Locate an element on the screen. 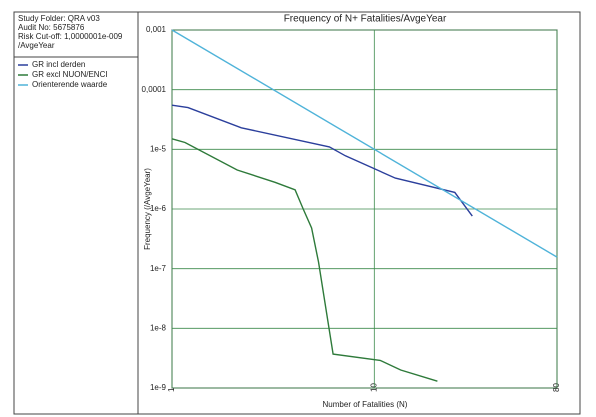 This screenshot has height=417, width=596. x-axis-label: Number of Fatalities (N) is located at coordinates (365, 404).